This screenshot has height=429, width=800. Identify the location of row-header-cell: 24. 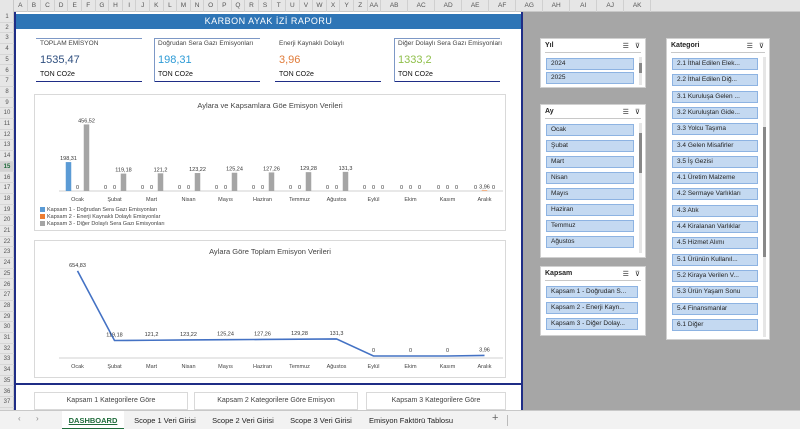
(7, 263).